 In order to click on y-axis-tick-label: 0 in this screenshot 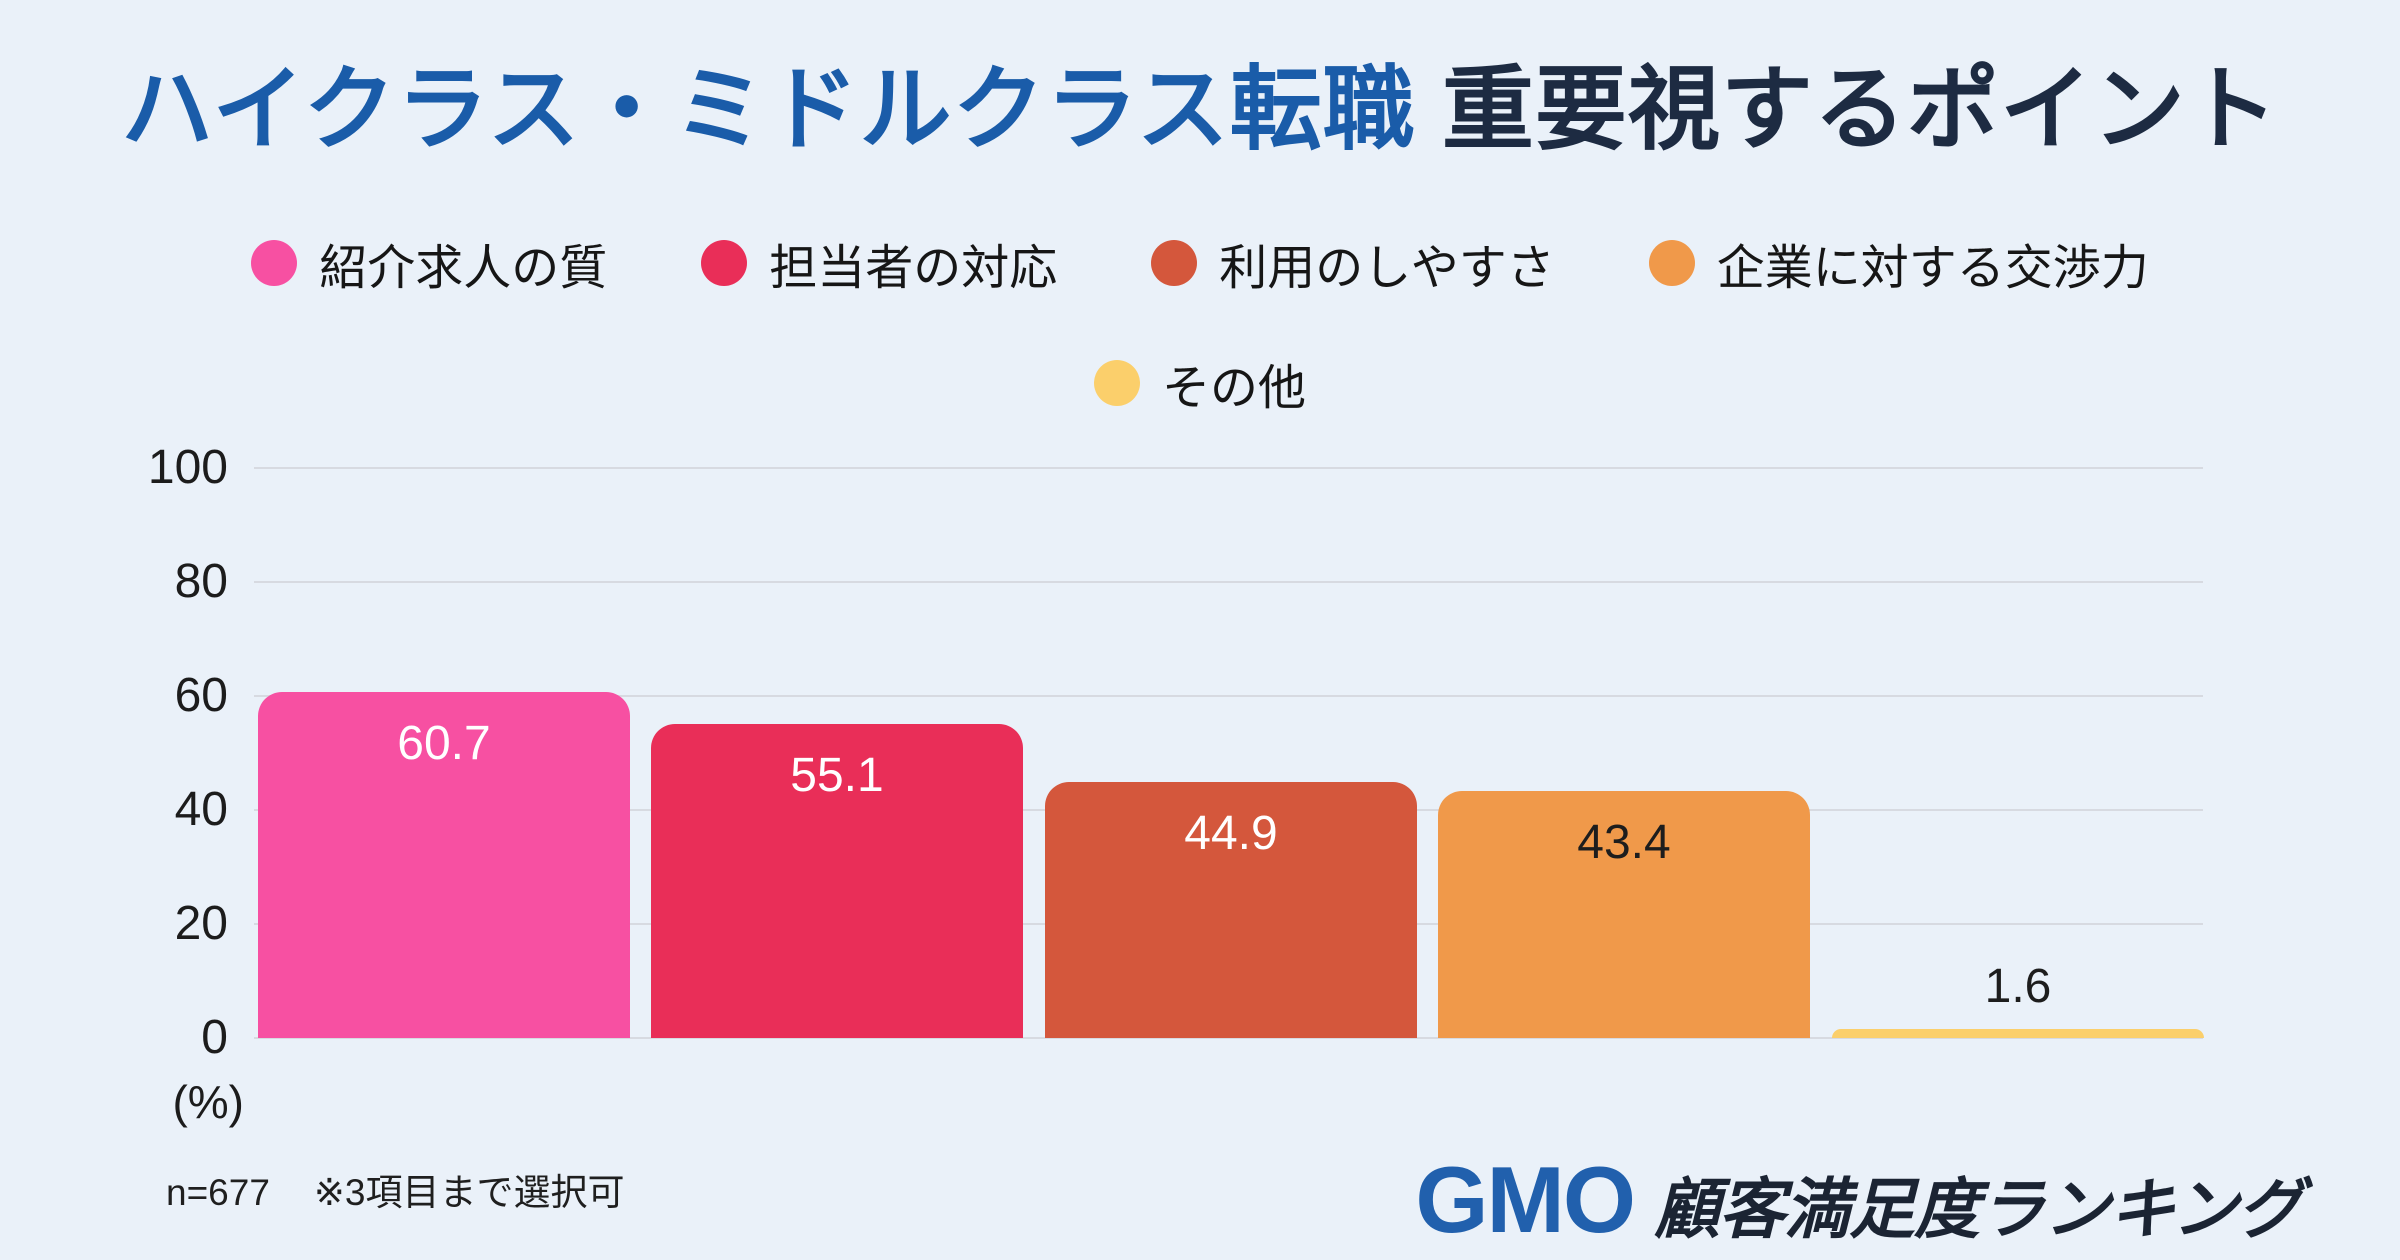, I will do `click(214, 1037)`.